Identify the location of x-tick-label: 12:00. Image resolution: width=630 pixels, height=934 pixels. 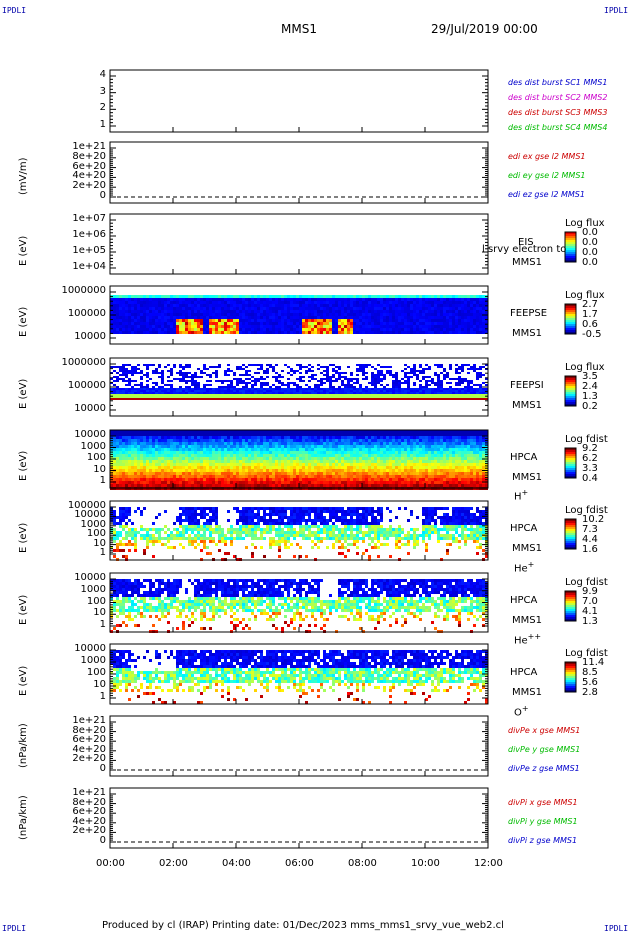
(488, 863).